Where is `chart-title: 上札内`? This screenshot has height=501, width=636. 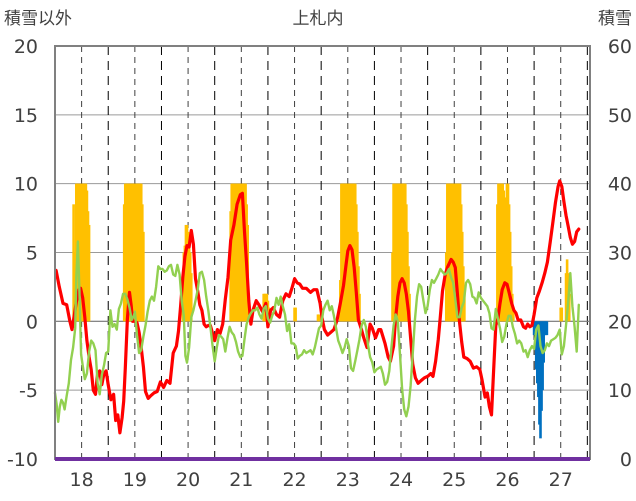 chart-title: 上札内 is located at coordinates (318, 19).